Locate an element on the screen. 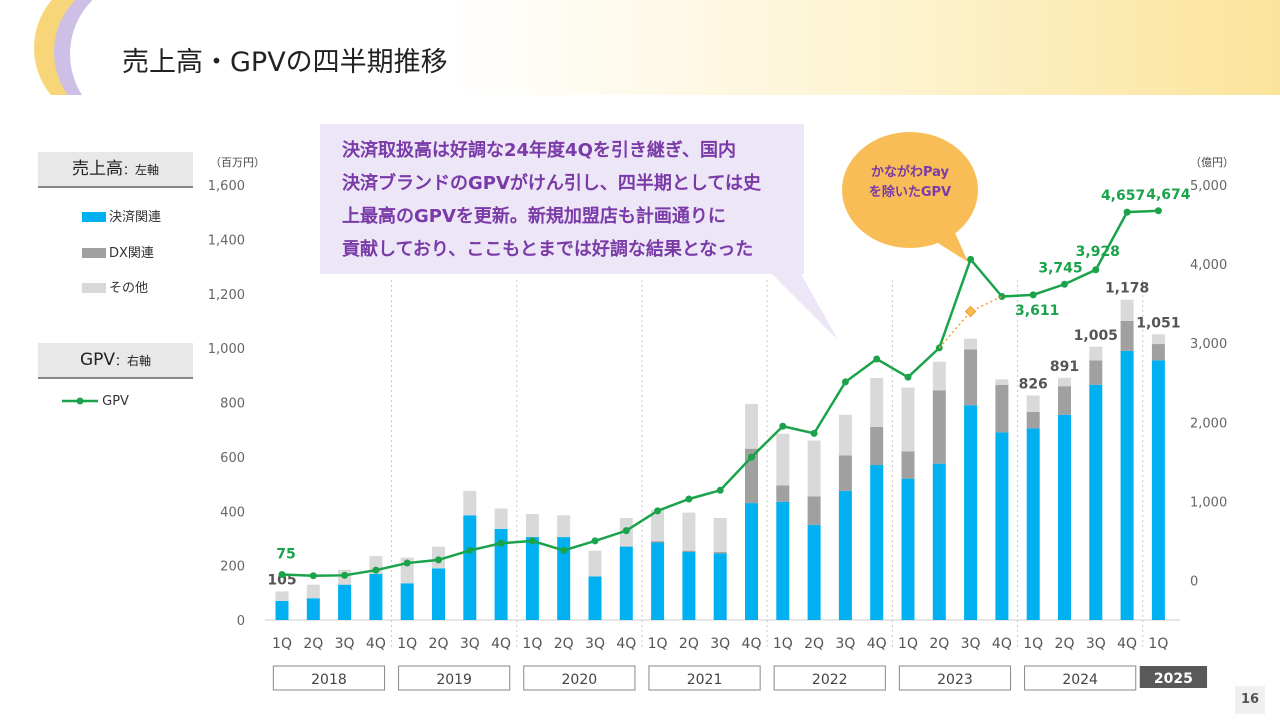 The image size is (1280, 720). page-number: 16 is located at coordinates (1250, 700).